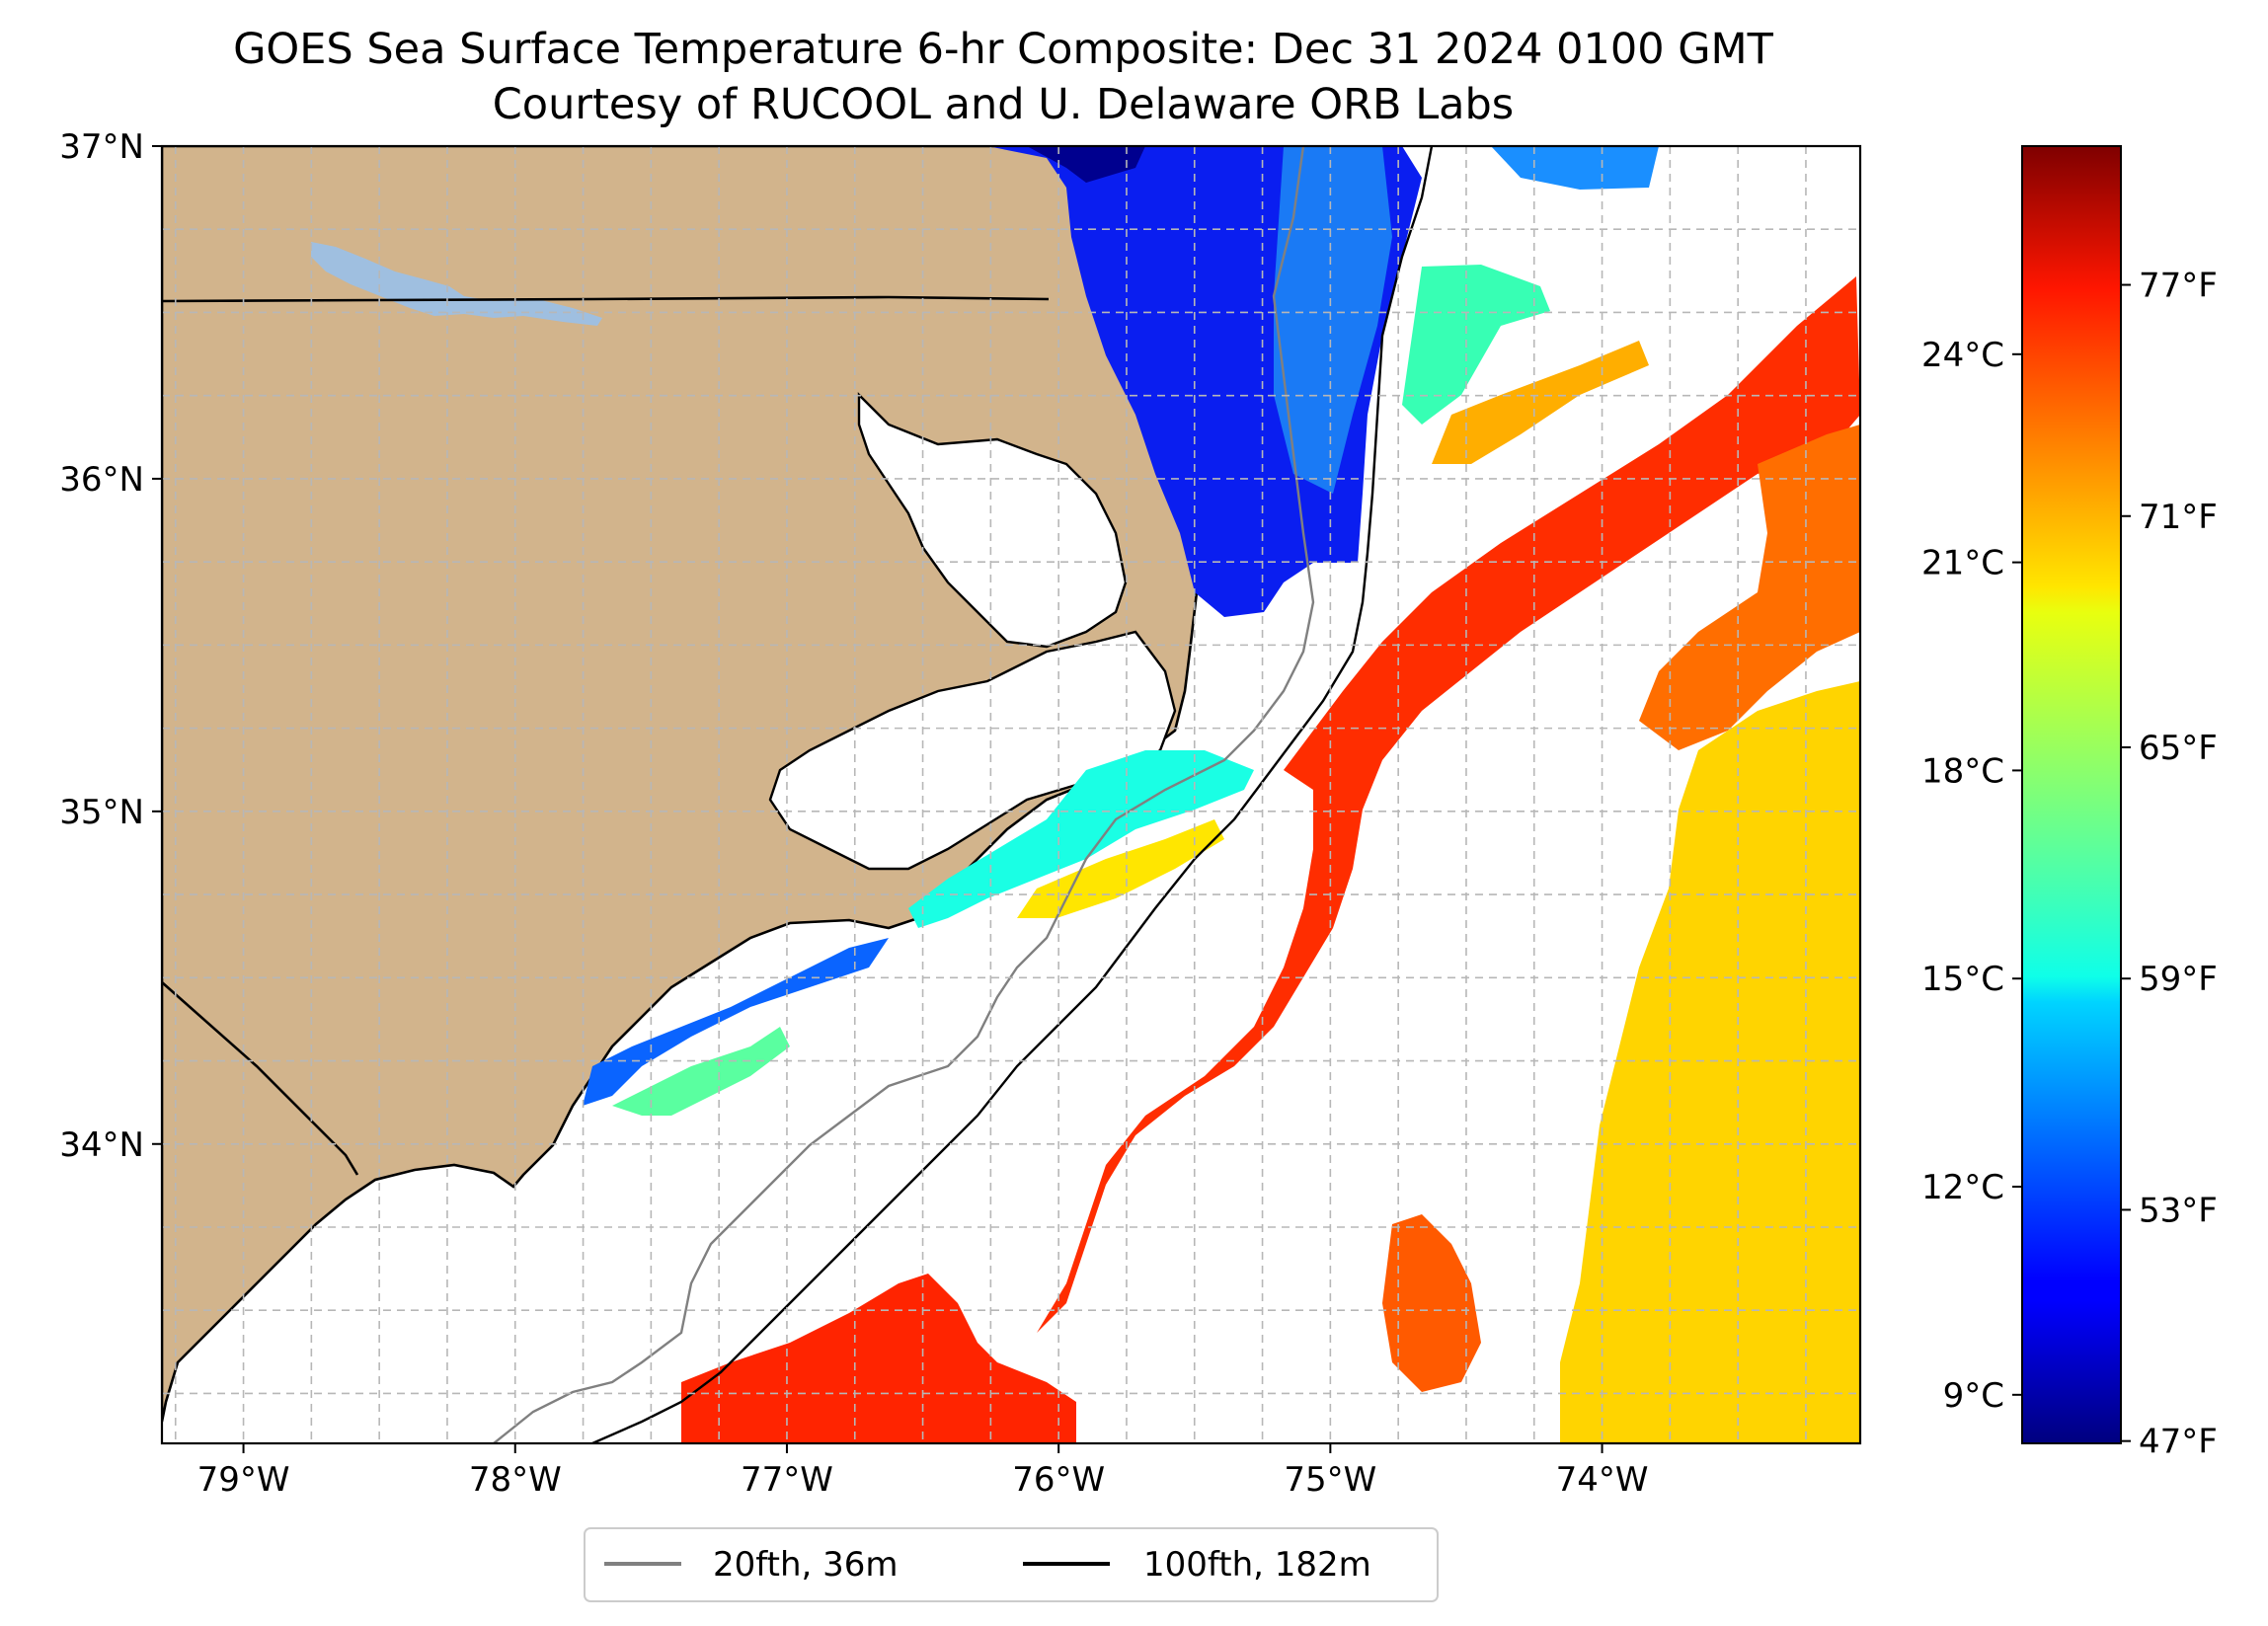  I want to click on celsius-tick-label: 15°C, so click(1962, 979).